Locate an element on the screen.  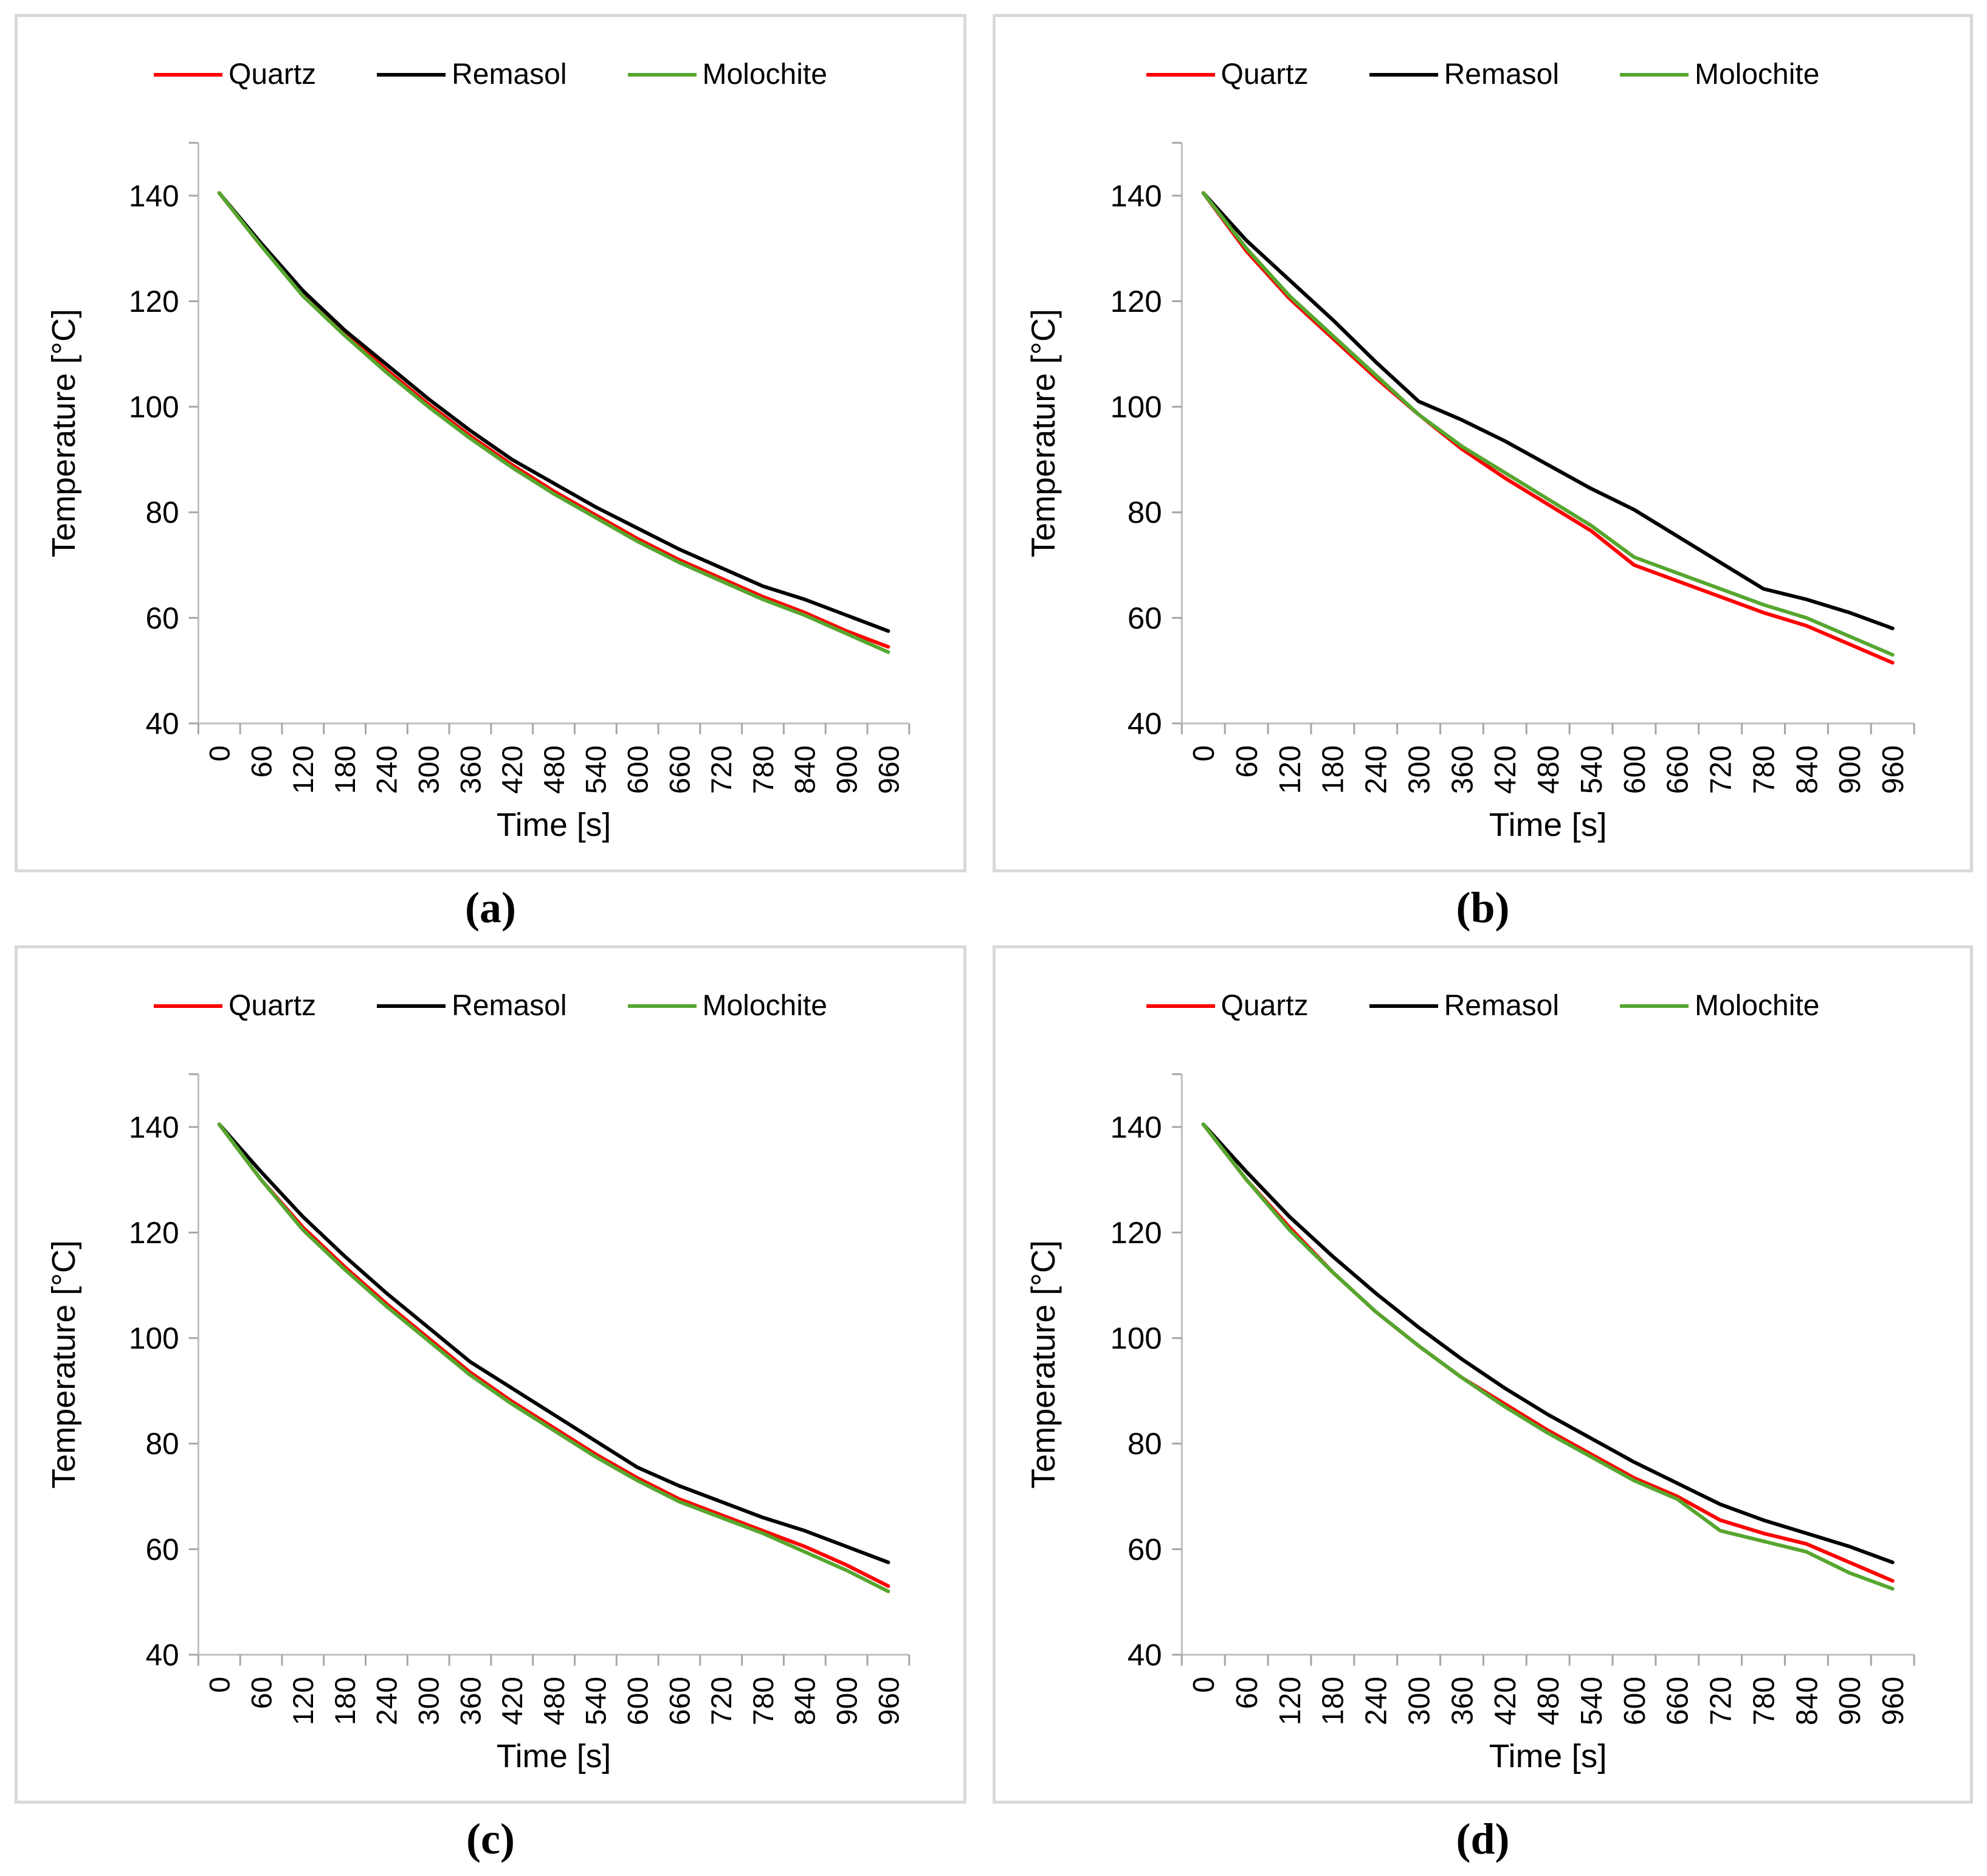
legend-item-molochite: Molochite is located at coordinates (727, 75).